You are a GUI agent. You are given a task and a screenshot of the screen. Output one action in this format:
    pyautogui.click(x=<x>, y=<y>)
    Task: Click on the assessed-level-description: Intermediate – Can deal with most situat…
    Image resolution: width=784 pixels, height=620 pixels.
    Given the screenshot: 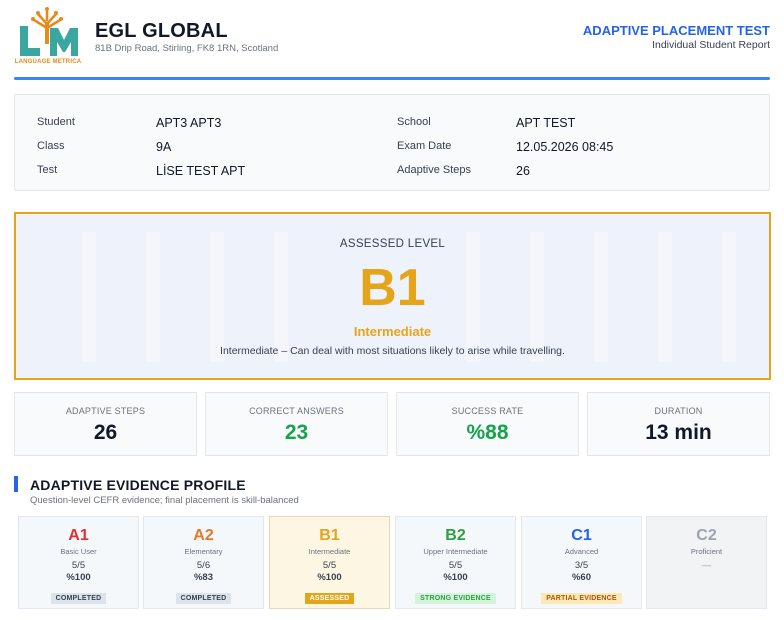 What is the action you would take?
    pyautogui.click(x=392, y=351)
    